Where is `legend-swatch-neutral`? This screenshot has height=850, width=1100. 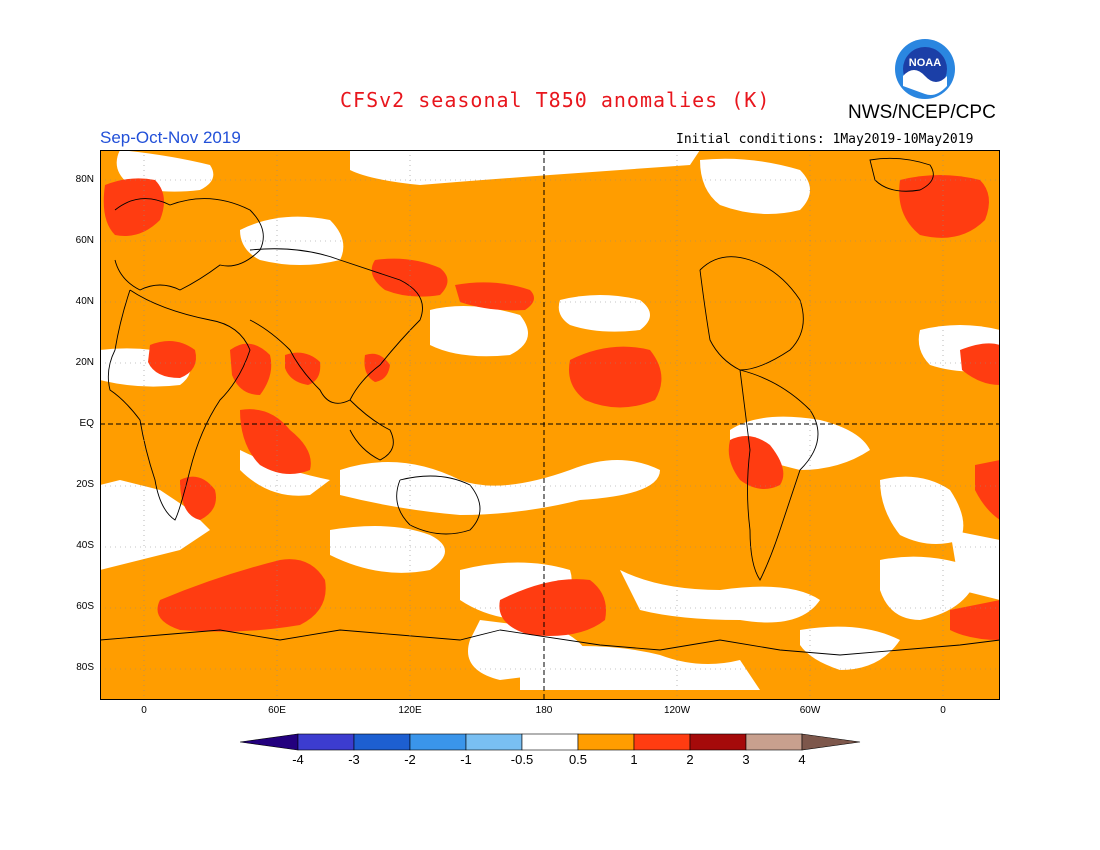 legend-swatch-neutral is located at coordinates (550, 742).